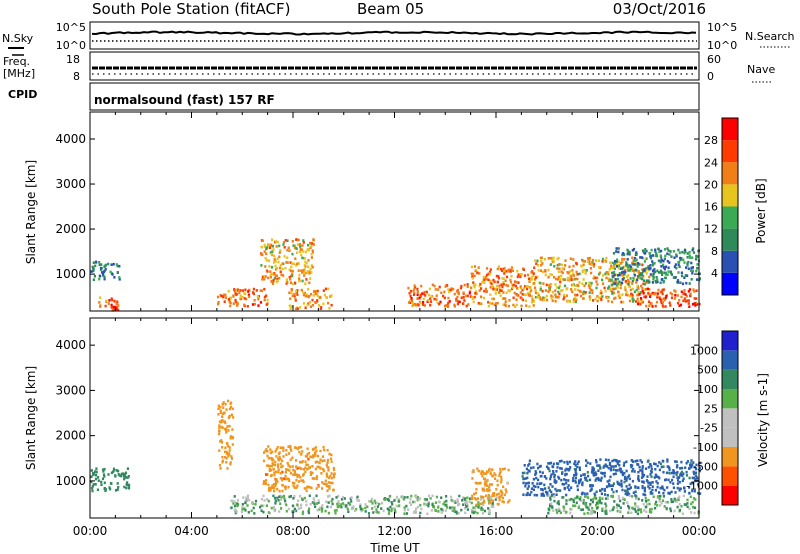 This screenshot has width=800, height=554. What do you see at coordinates (730, 457) in the screenshot?
I see `velocity-colorbar-segment` at bounding box center [730, 457].